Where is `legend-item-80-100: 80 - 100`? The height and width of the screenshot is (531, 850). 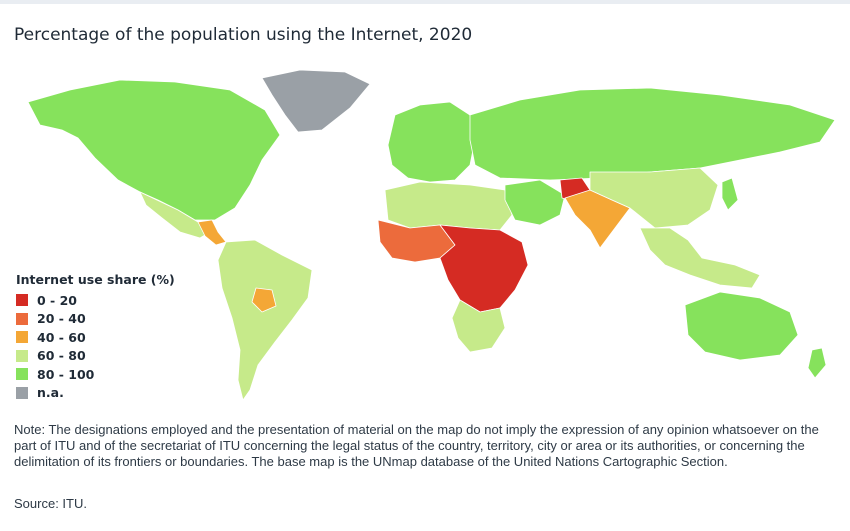 legend-item-80-100: 80 - 100 is located at coordinates (95, 374).